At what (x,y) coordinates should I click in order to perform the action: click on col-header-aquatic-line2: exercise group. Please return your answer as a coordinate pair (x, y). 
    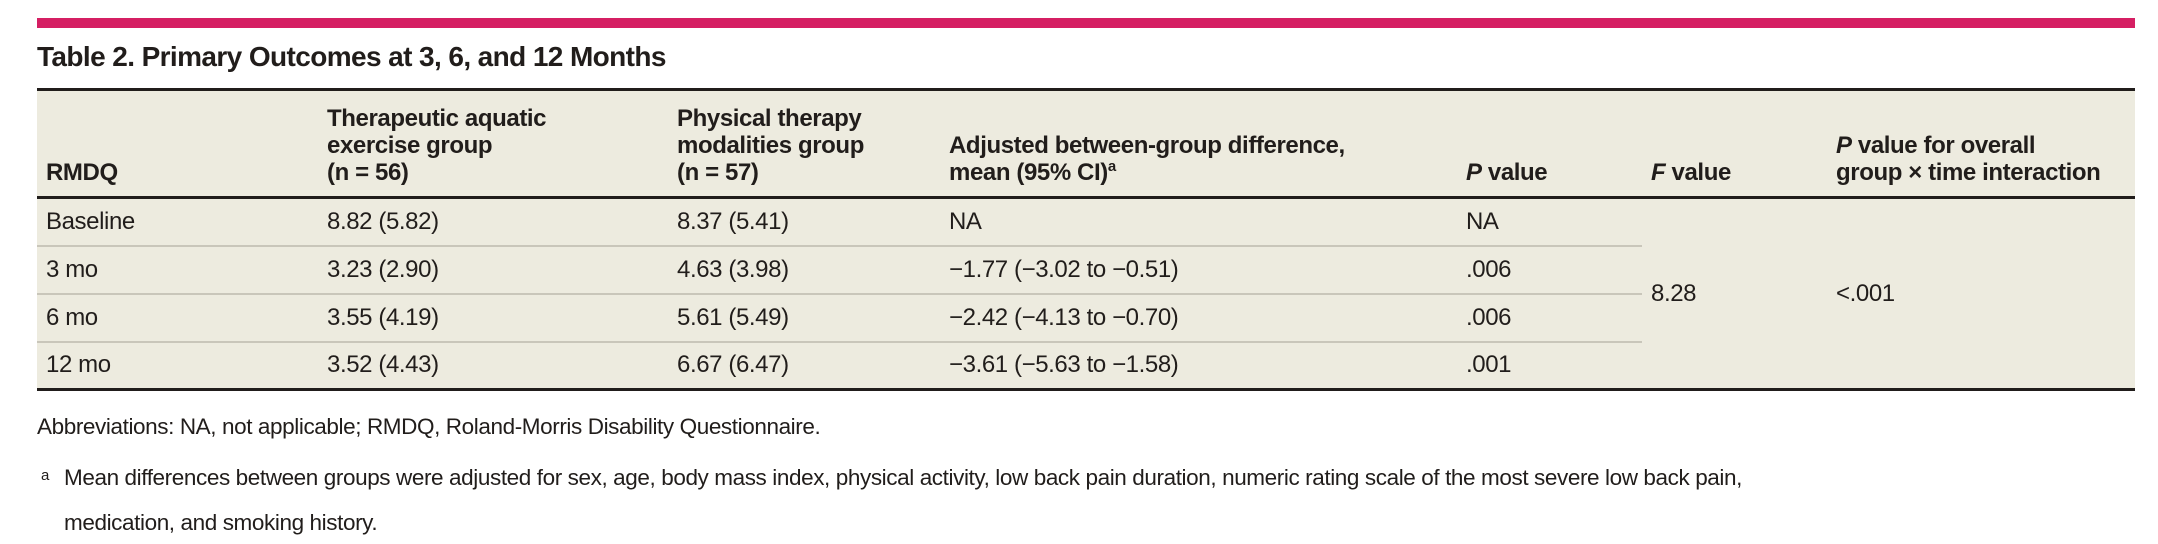
    Looking at the image, I should click on (410, 145).